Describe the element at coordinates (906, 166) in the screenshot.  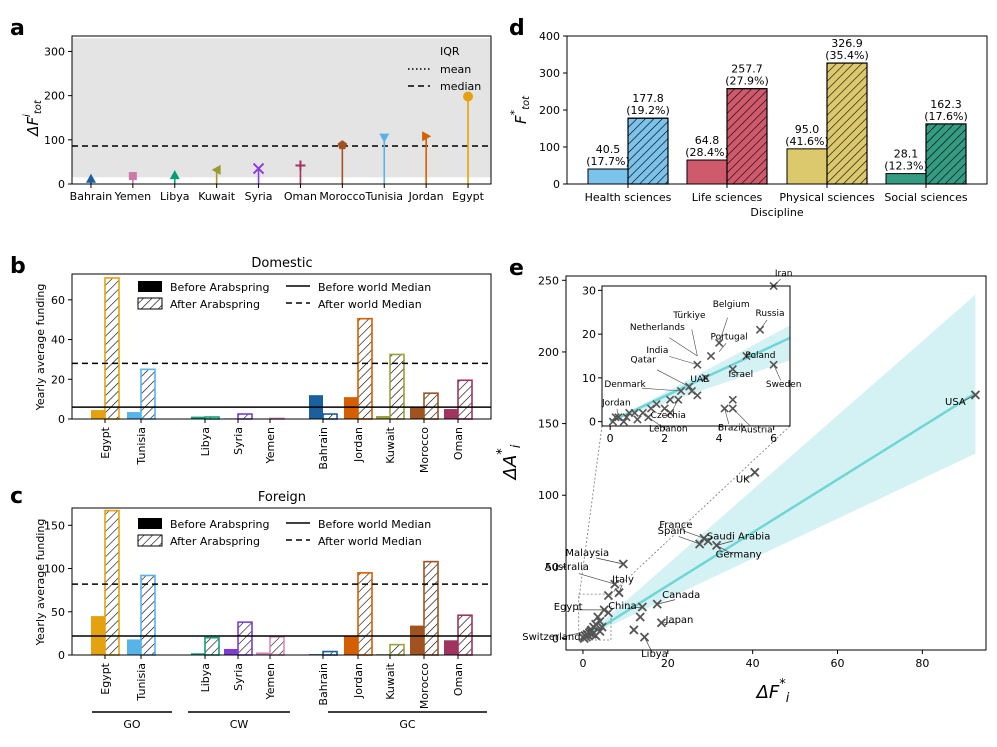
I see `data-label-before-pct: (12.3%)` at that location.